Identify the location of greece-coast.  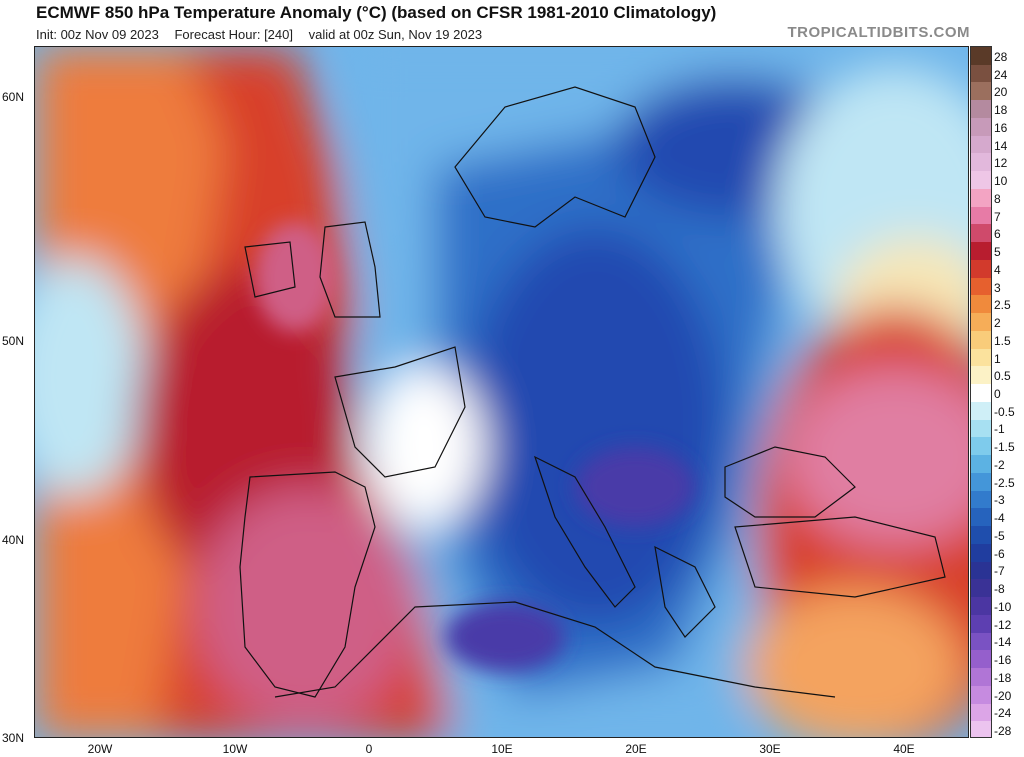
(685, 591).